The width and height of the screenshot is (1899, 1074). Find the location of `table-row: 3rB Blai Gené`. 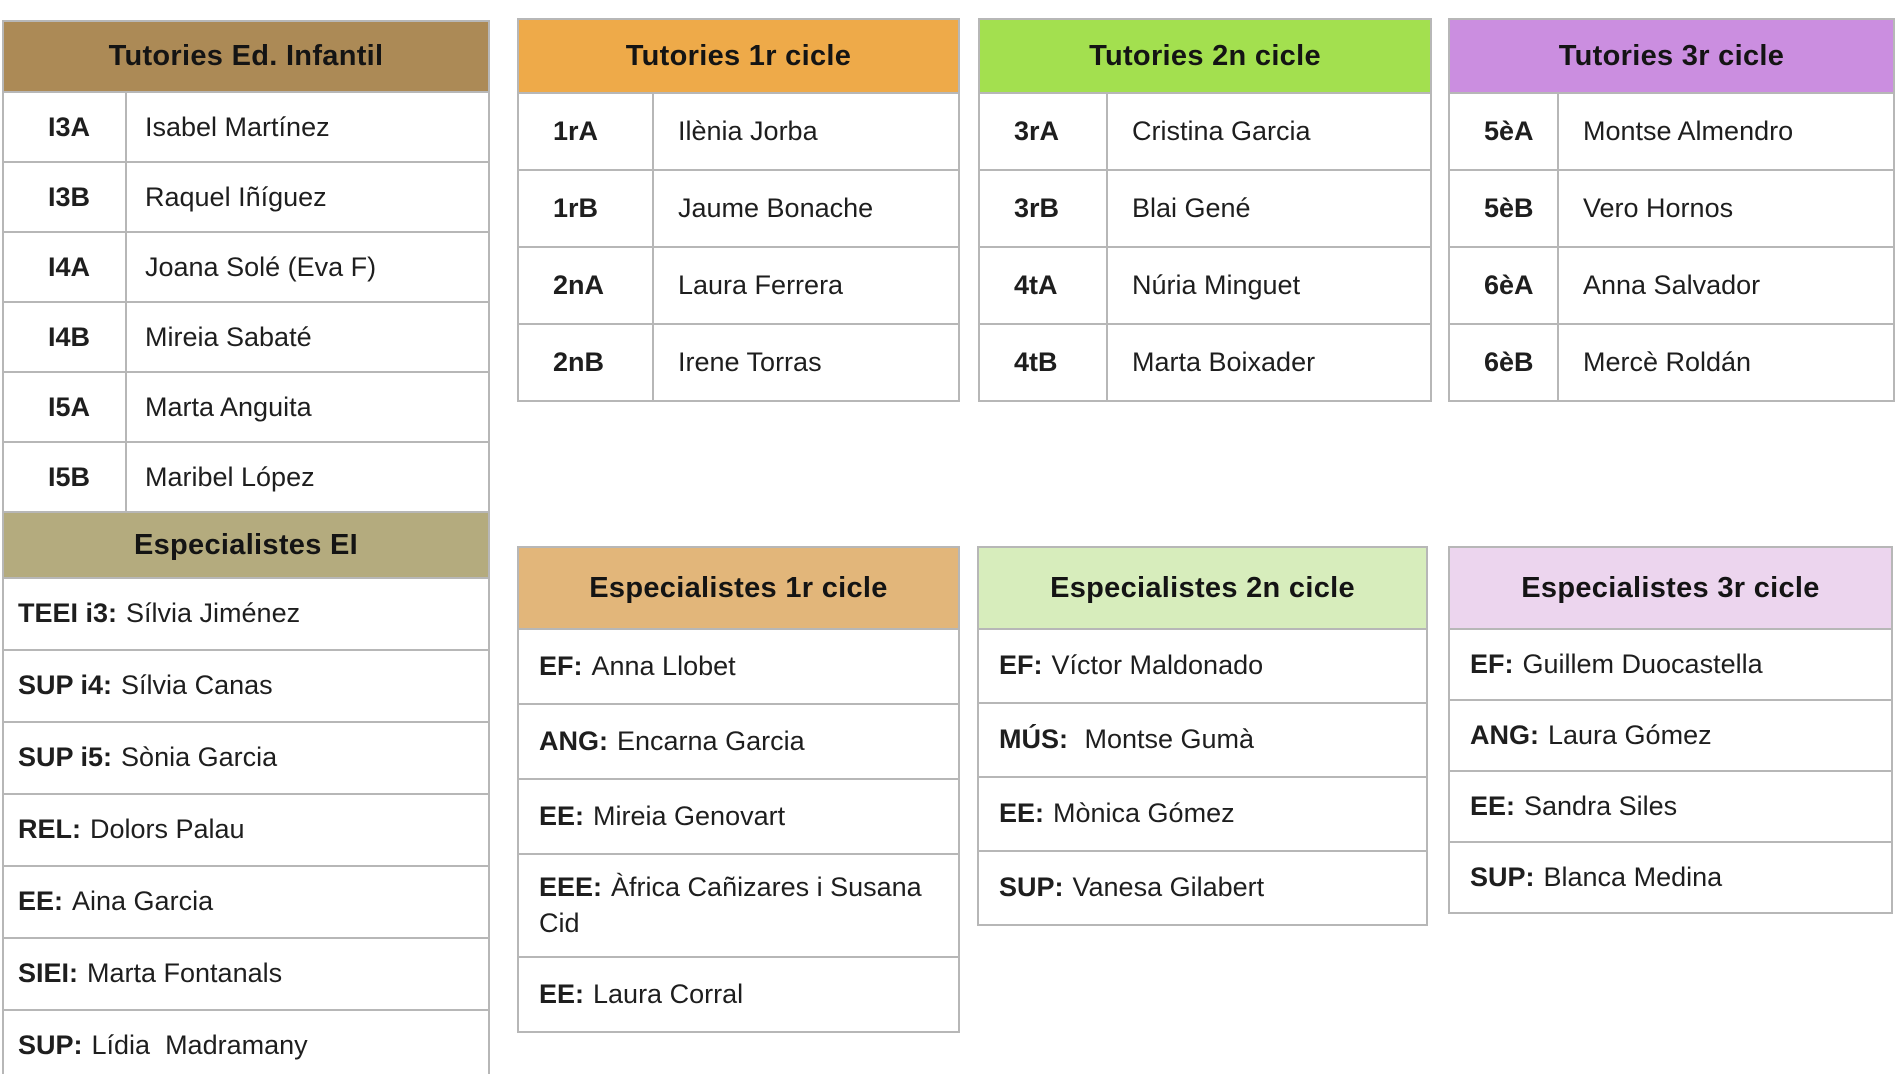

table-row: 3rB Blai Gené is located at coordinates (1205, 208).